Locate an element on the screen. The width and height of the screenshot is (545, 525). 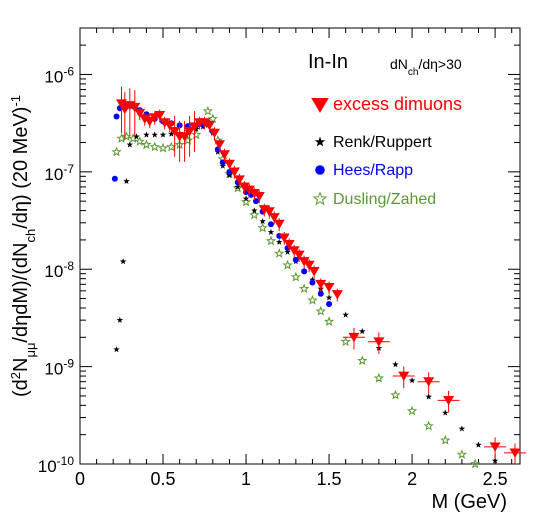
y-axis-label: (d2Nμμ/dηdM)/(dNch/dη) (20 MeV)-1 is located at coordinates (23, 246).